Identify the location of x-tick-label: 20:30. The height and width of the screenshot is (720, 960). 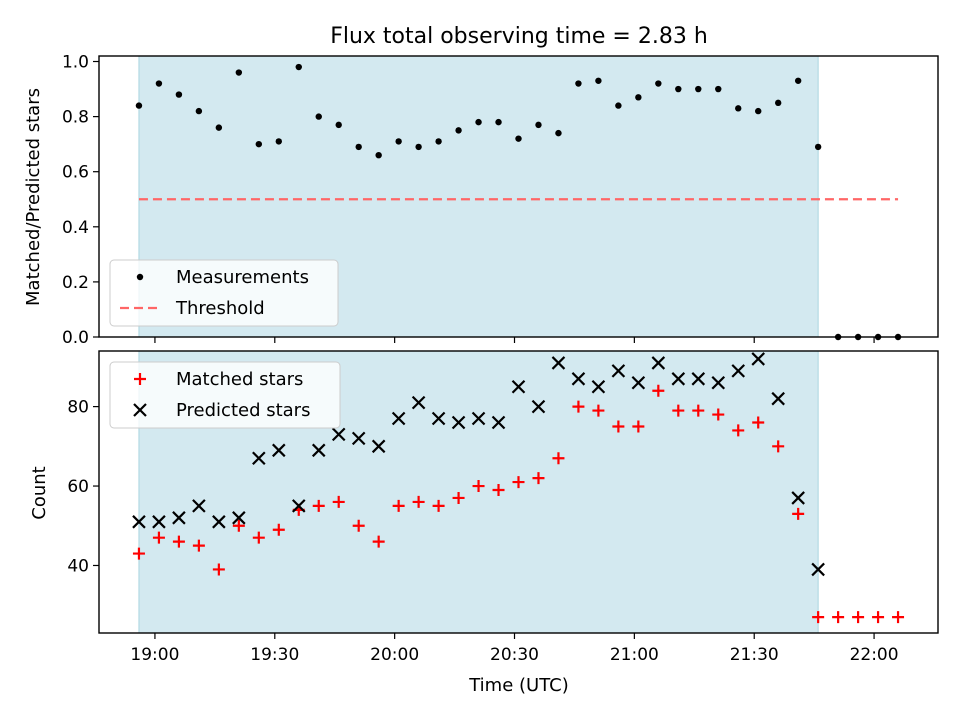
(514, 655).